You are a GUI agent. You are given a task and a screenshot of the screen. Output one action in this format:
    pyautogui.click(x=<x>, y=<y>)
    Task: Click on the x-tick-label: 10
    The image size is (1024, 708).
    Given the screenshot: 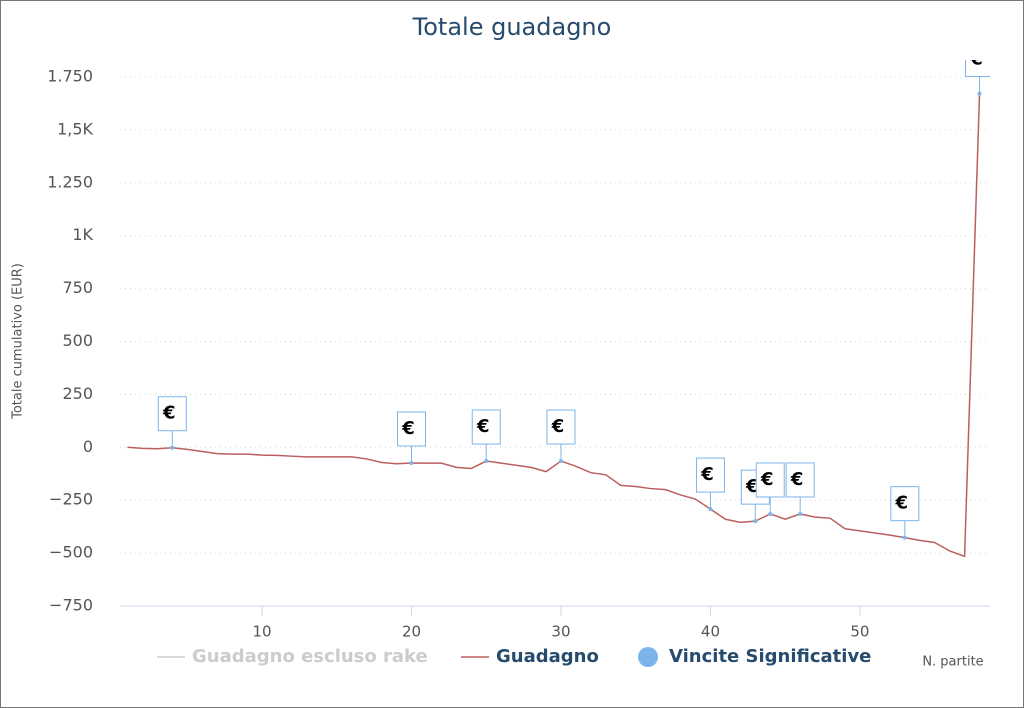 What is the action you would take?
    pyautogui.click(x=261, y=632)
    